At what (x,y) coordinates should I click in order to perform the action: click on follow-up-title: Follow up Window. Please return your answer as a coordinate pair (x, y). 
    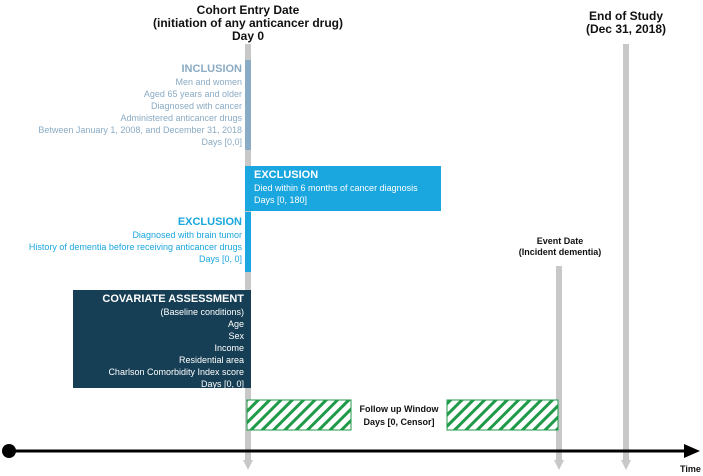
    Looking at the image, I should click on (399, 409).